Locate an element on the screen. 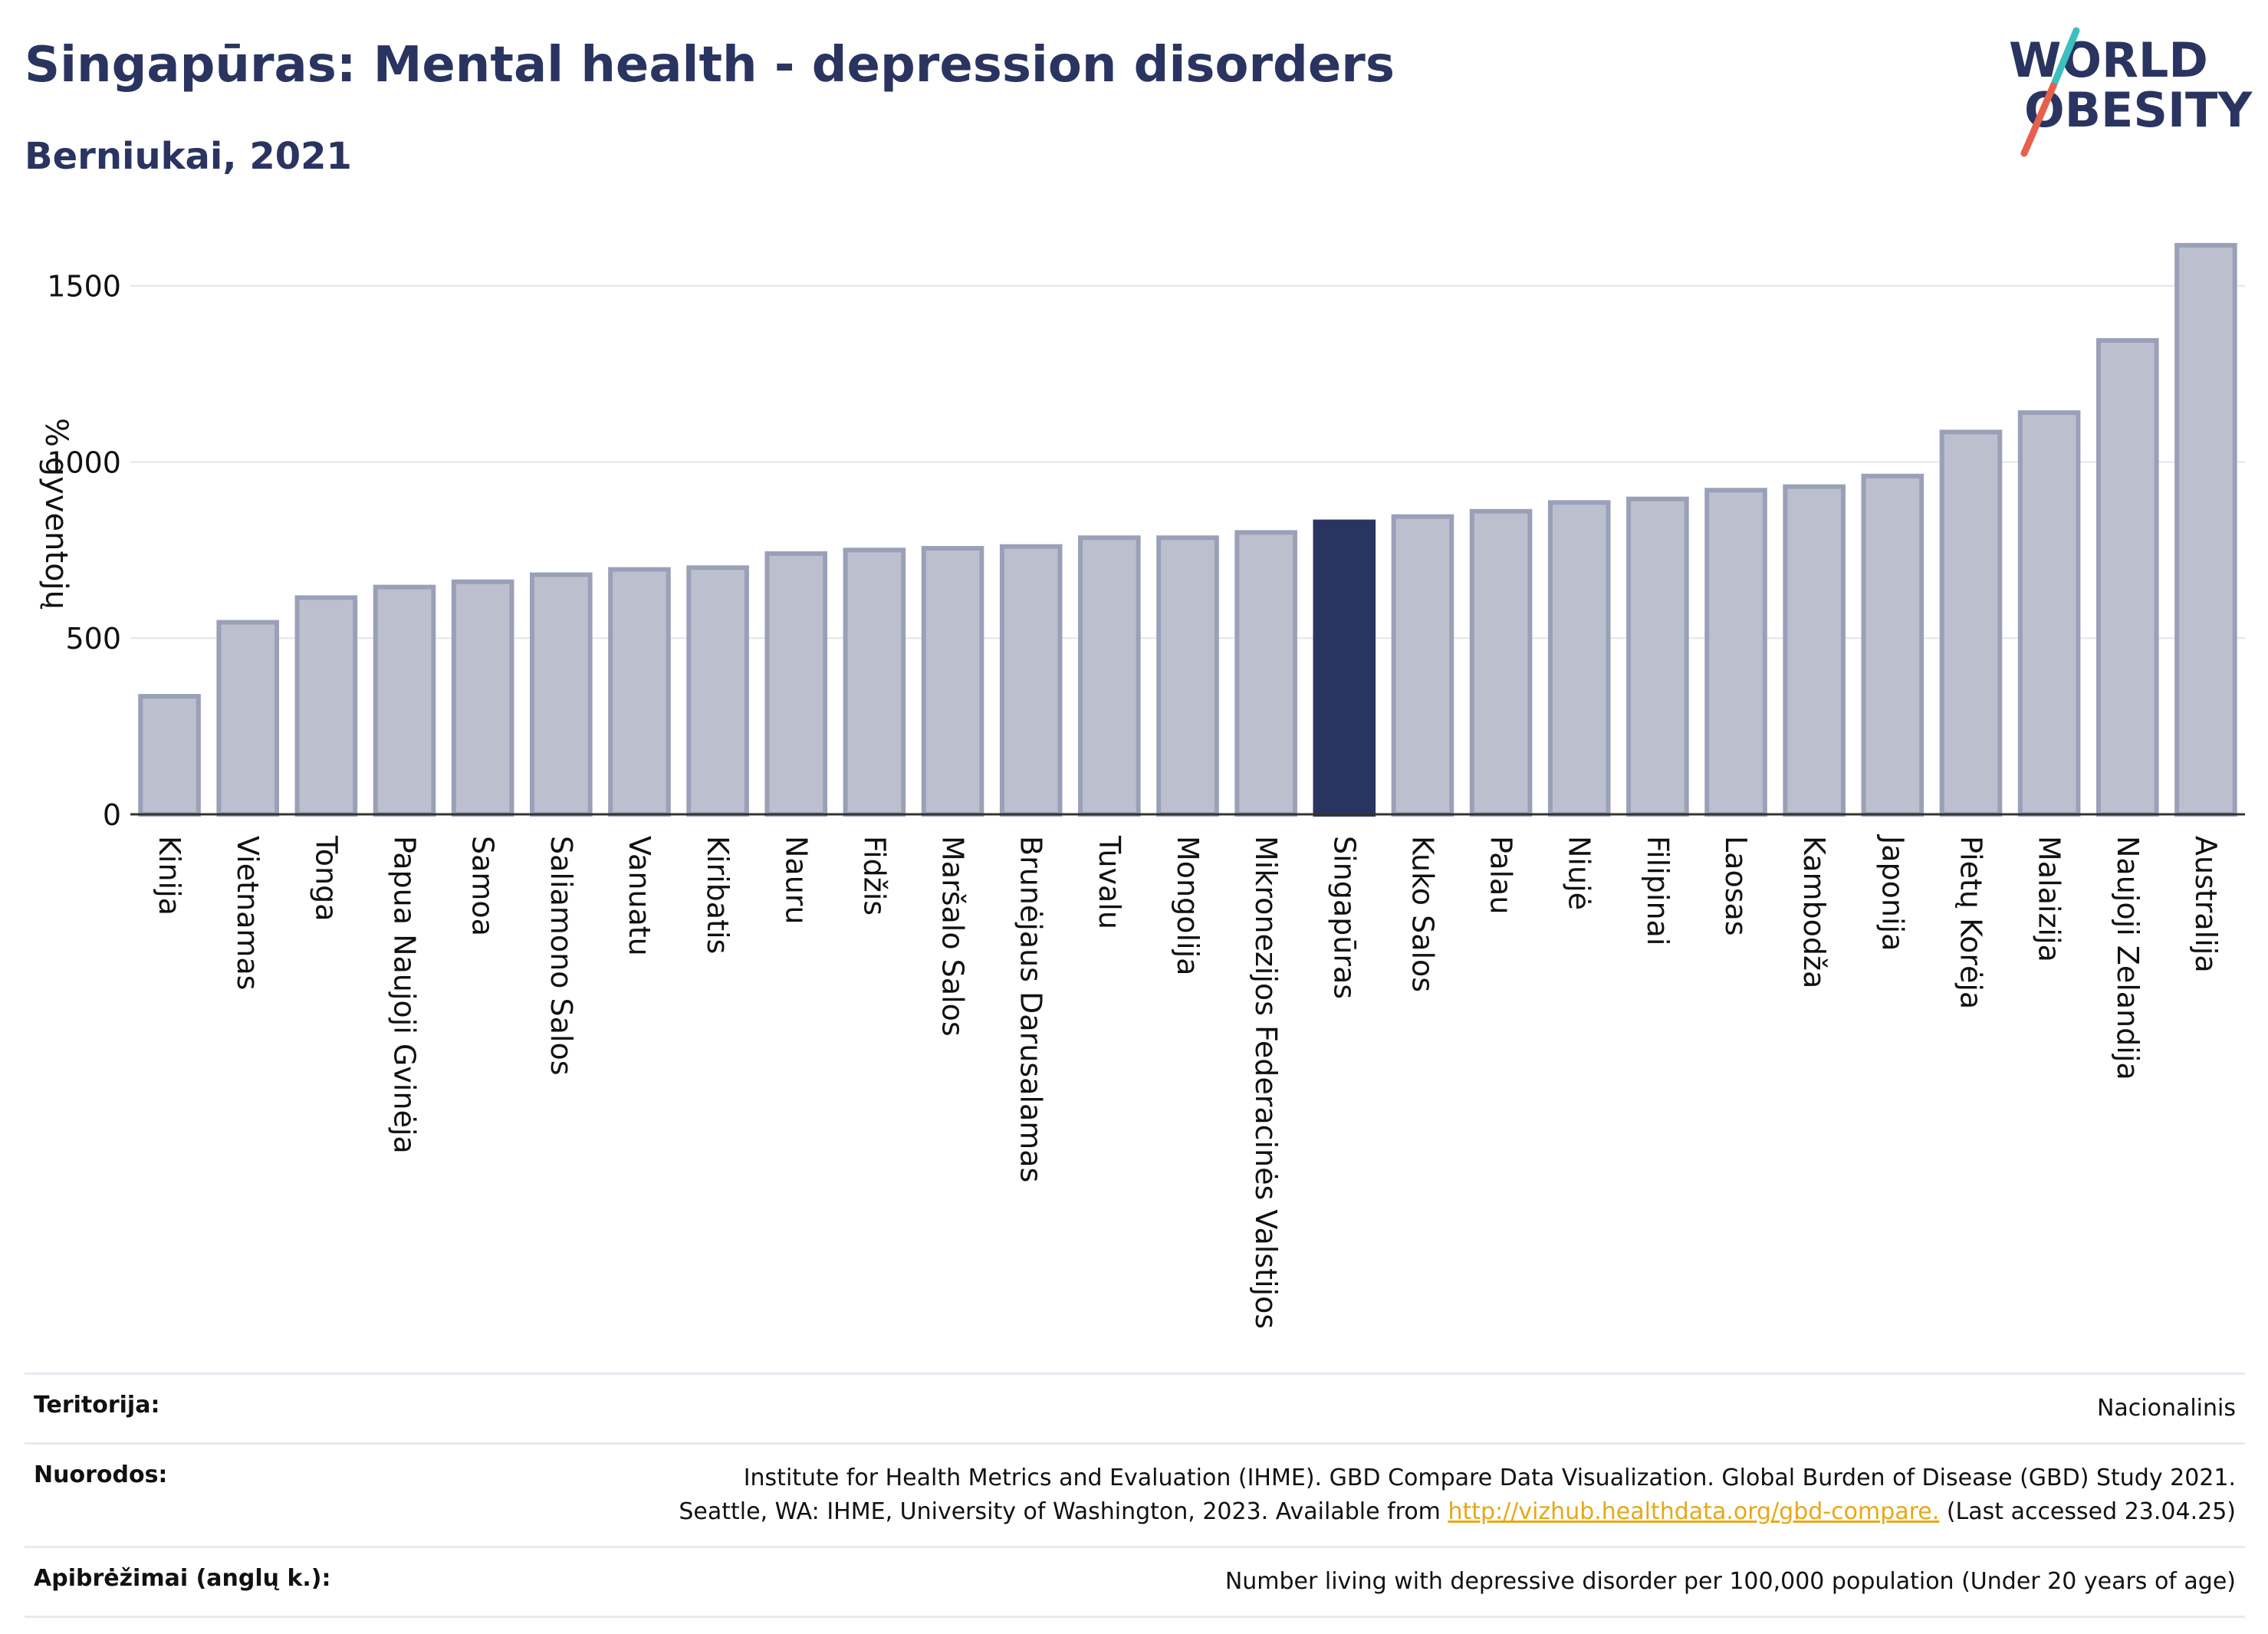 This screenshot has height=1634, width=2268. x-tick-label: Samoa is located at coordinates (483, 886).